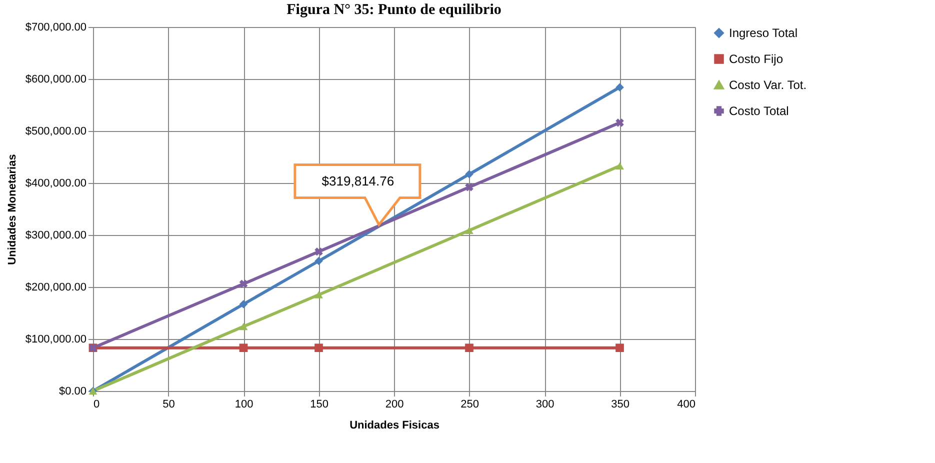 This screenshot has width=935, height=463. What do you see at coordinates (55, 288) in the screenshot?
I see `y-tick-label: $200,000.00` at bounding box center [55, 288].